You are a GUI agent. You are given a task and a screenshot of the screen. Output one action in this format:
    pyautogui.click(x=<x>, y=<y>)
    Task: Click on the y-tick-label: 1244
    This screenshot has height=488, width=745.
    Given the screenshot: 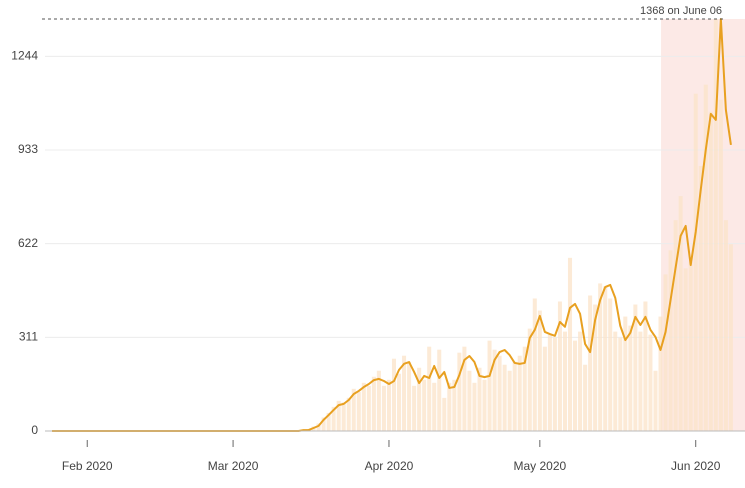 What is the action you would take?
    pyautogui.click(x=24, y=56)
    